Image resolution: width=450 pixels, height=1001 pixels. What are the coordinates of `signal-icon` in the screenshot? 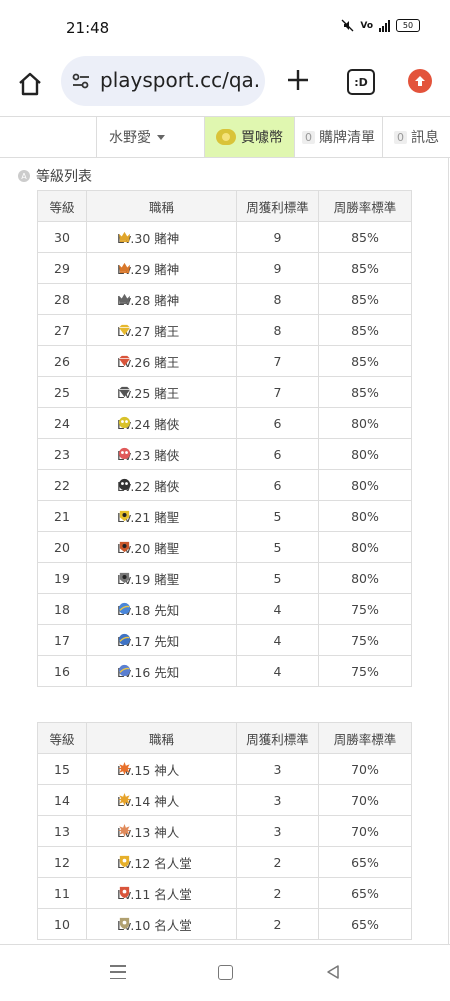 It's located at (384, 25).